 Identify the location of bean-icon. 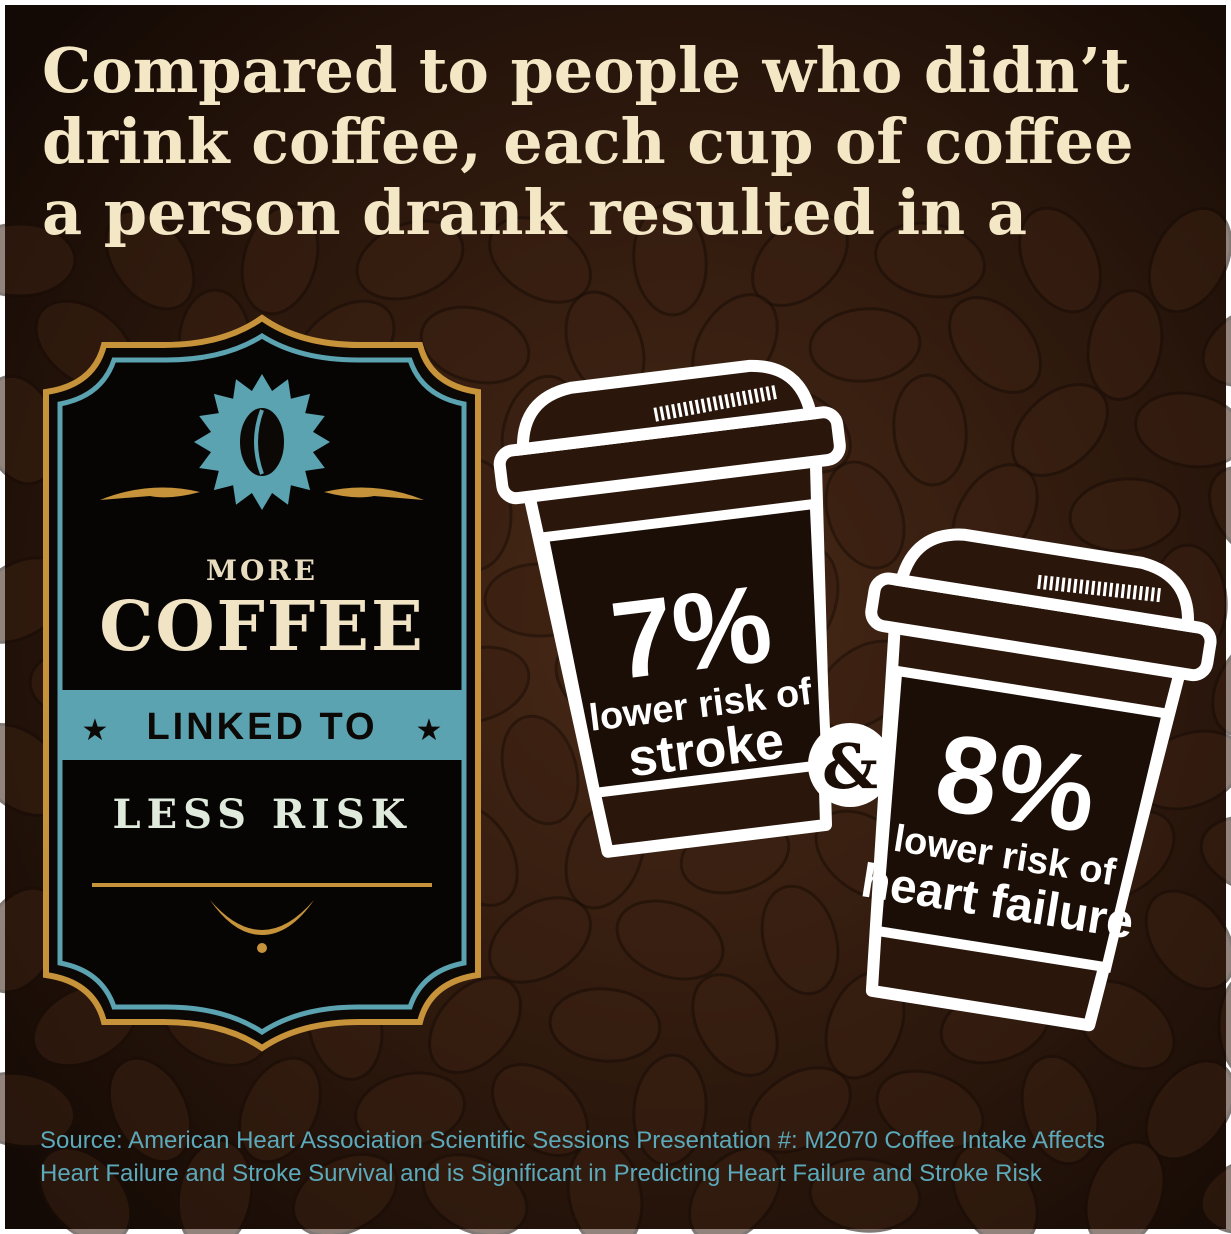
(262, 442).